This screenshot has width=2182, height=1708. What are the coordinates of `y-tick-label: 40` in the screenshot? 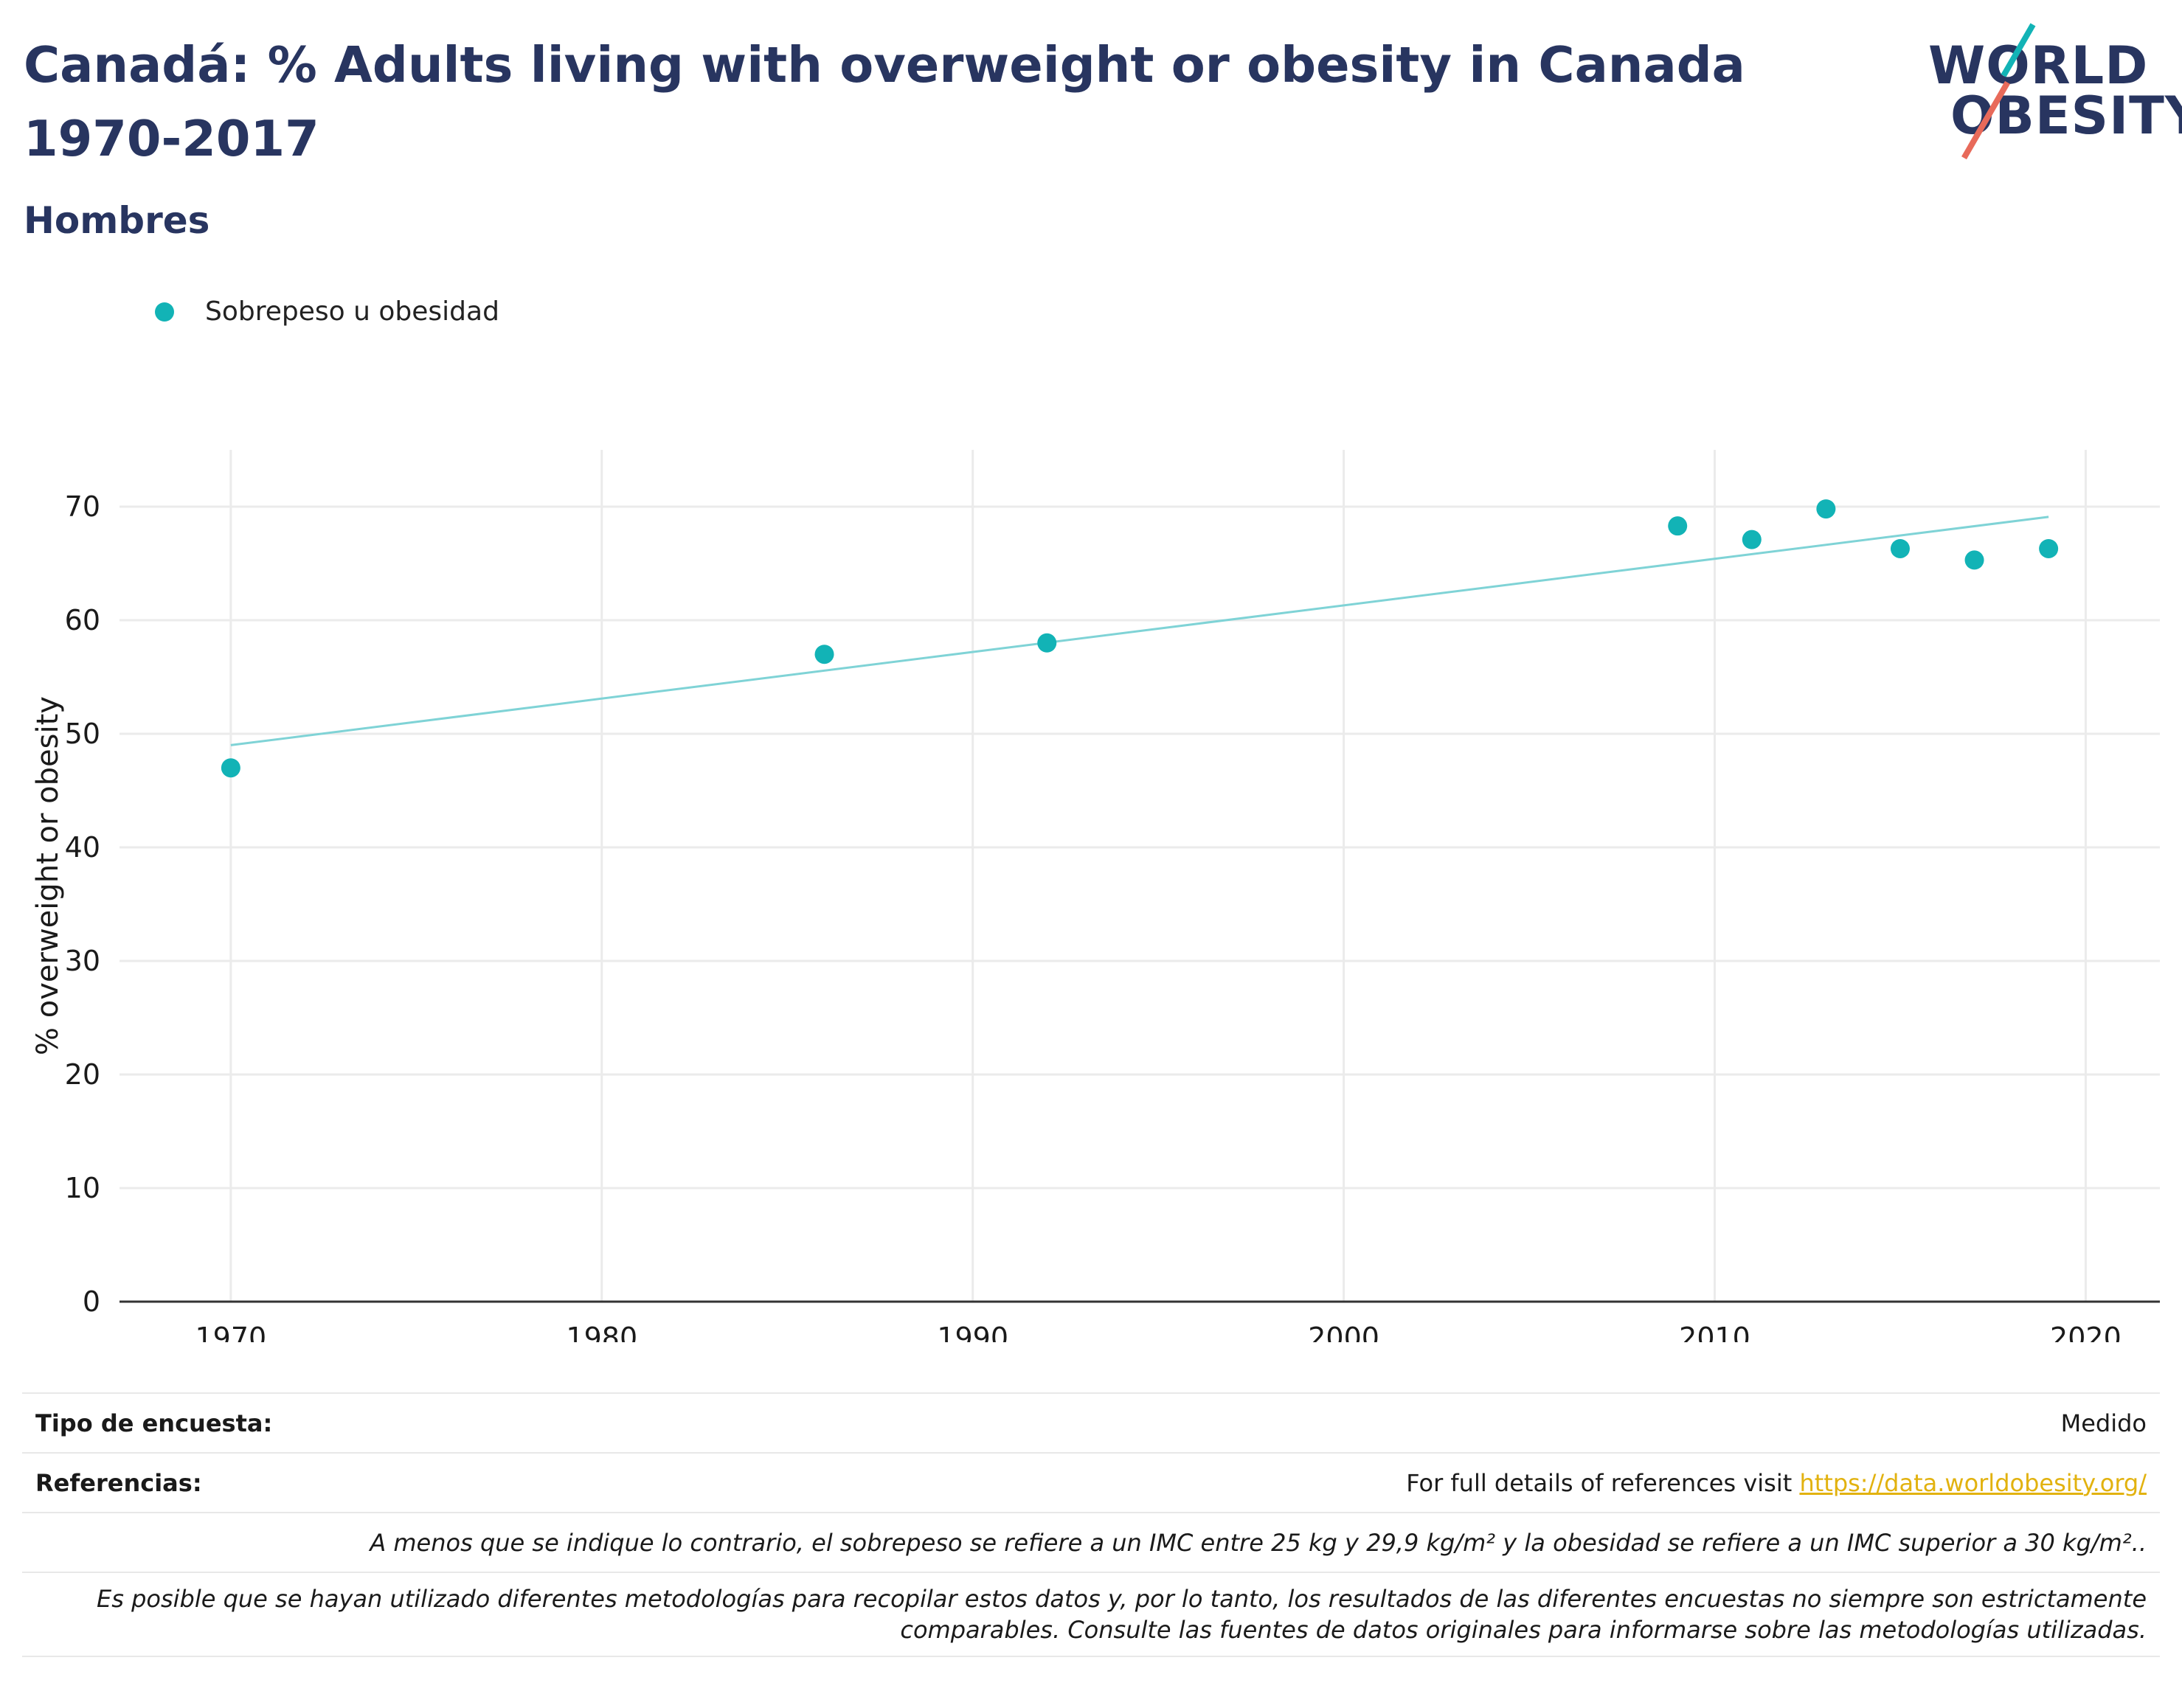 It's located at (82, 847).